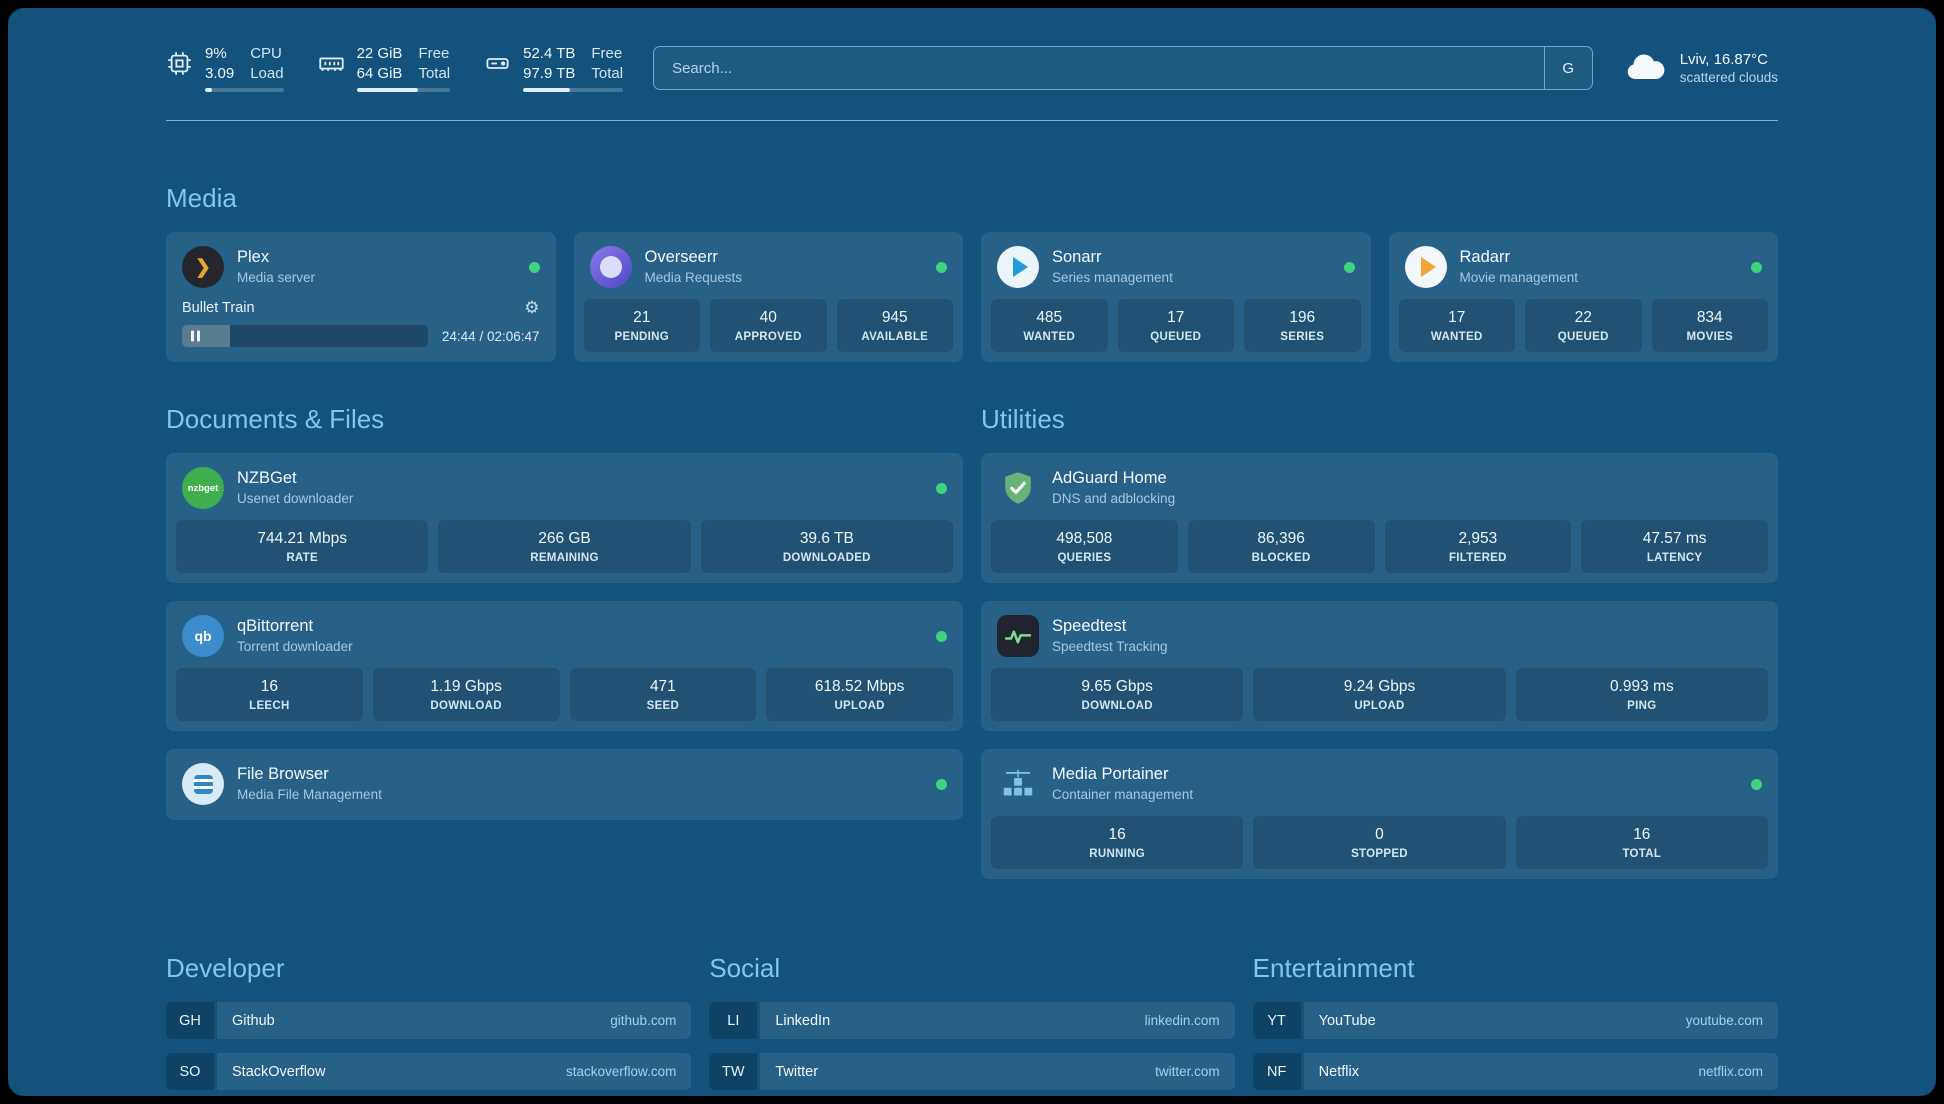 The height and width of the screenshot is (1104, 1944). I want to click on stat-tile: 618.52 Mbps UPLOAD, so click(859, 694).